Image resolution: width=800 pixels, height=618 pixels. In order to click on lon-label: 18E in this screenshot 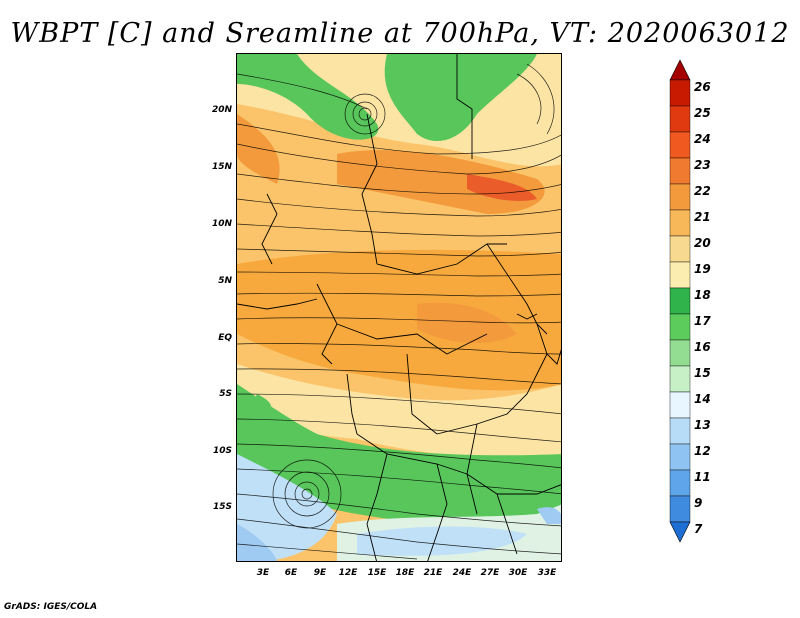, I will do `click(405, 573)`.